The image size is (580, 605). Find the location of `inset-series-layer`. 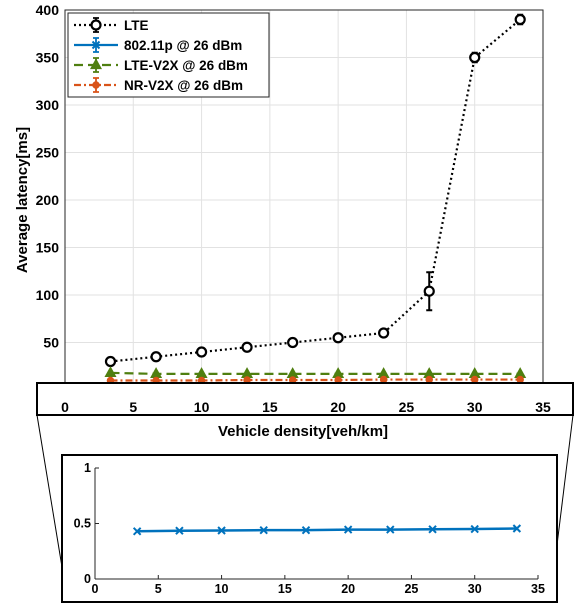

inset-series-layer is located at coordinates (327, 530).